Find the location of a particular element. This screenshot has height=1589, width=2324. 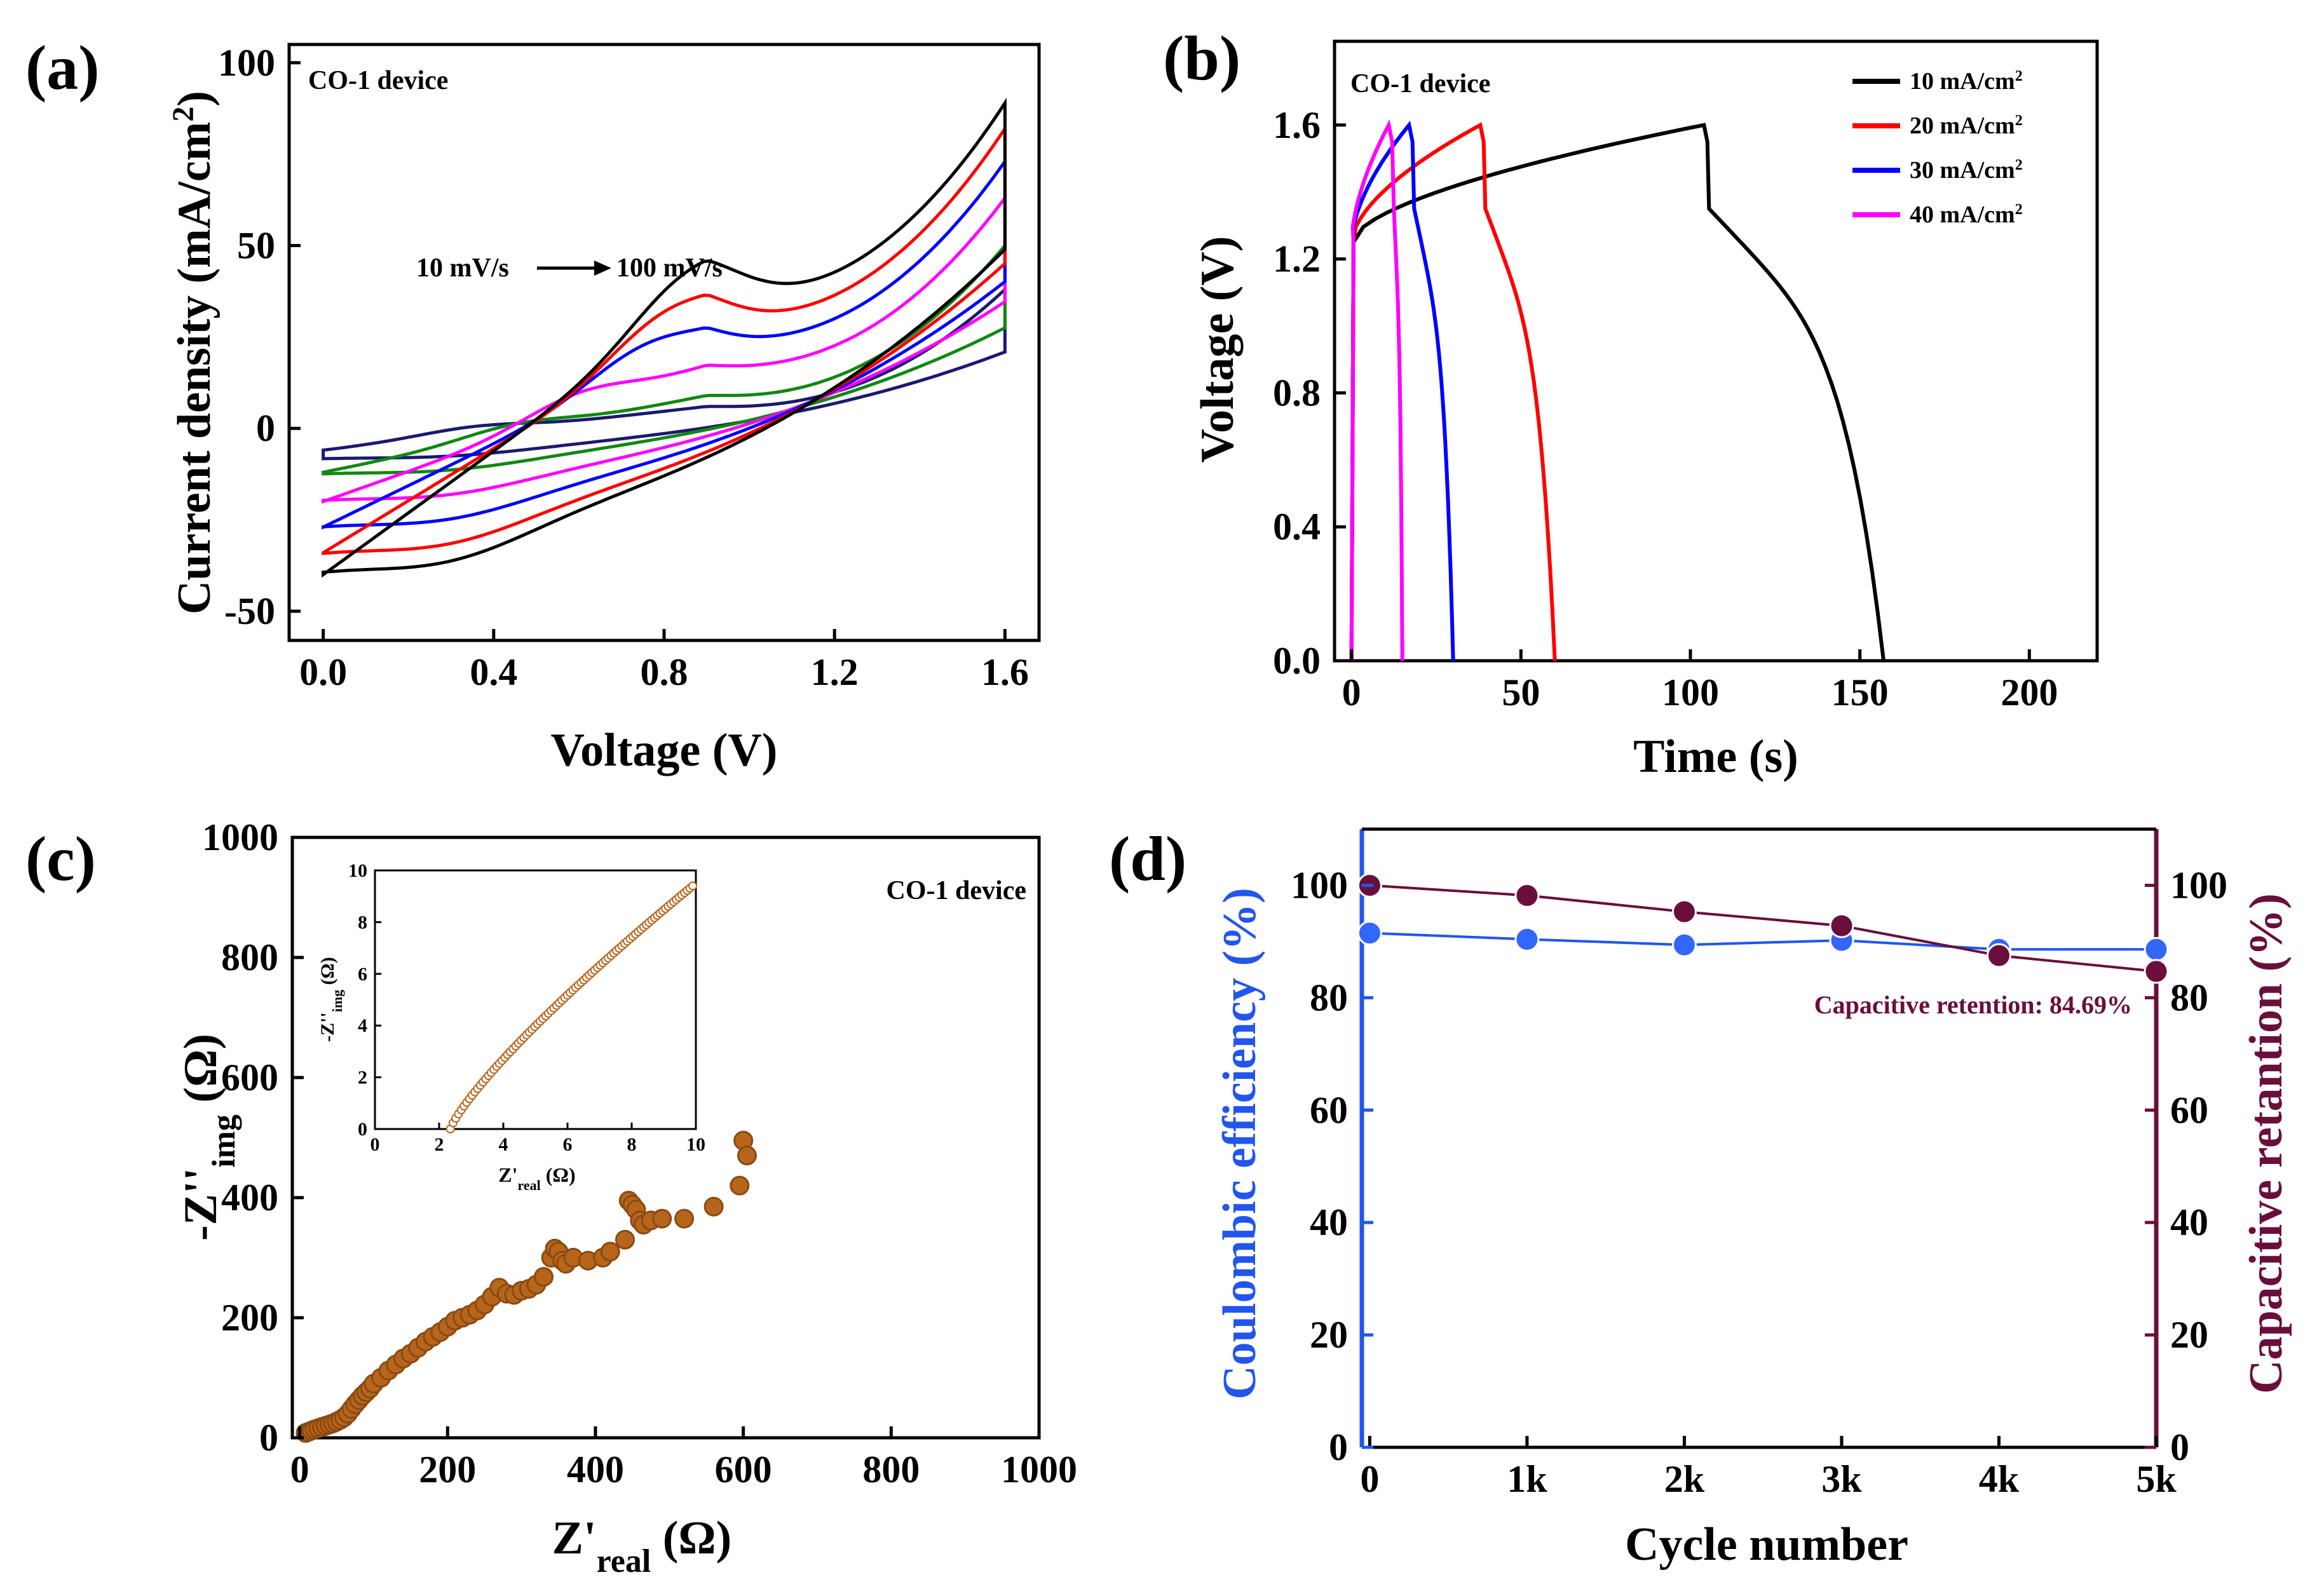

panel-a-annotation-to: 100 mV/s is located at coordinates (669, 269).